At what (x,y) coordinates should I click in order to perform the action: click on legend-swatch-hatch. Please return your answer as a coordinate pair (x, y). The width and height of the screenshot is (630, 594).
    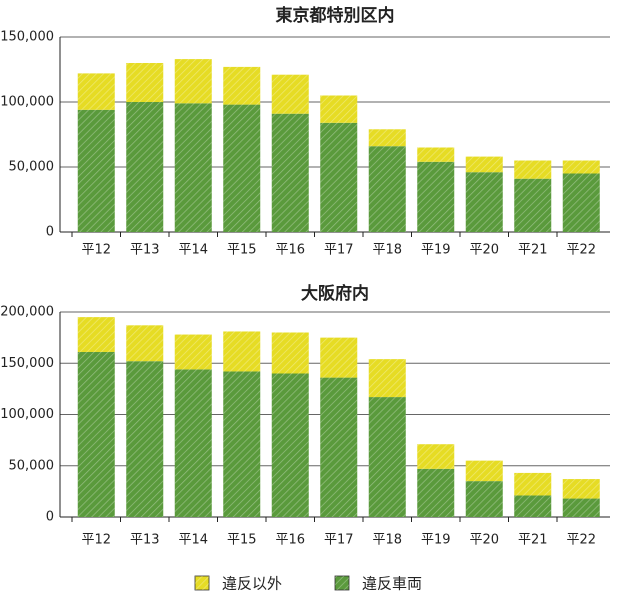
    Looking at the image, I should click on (202, 583).